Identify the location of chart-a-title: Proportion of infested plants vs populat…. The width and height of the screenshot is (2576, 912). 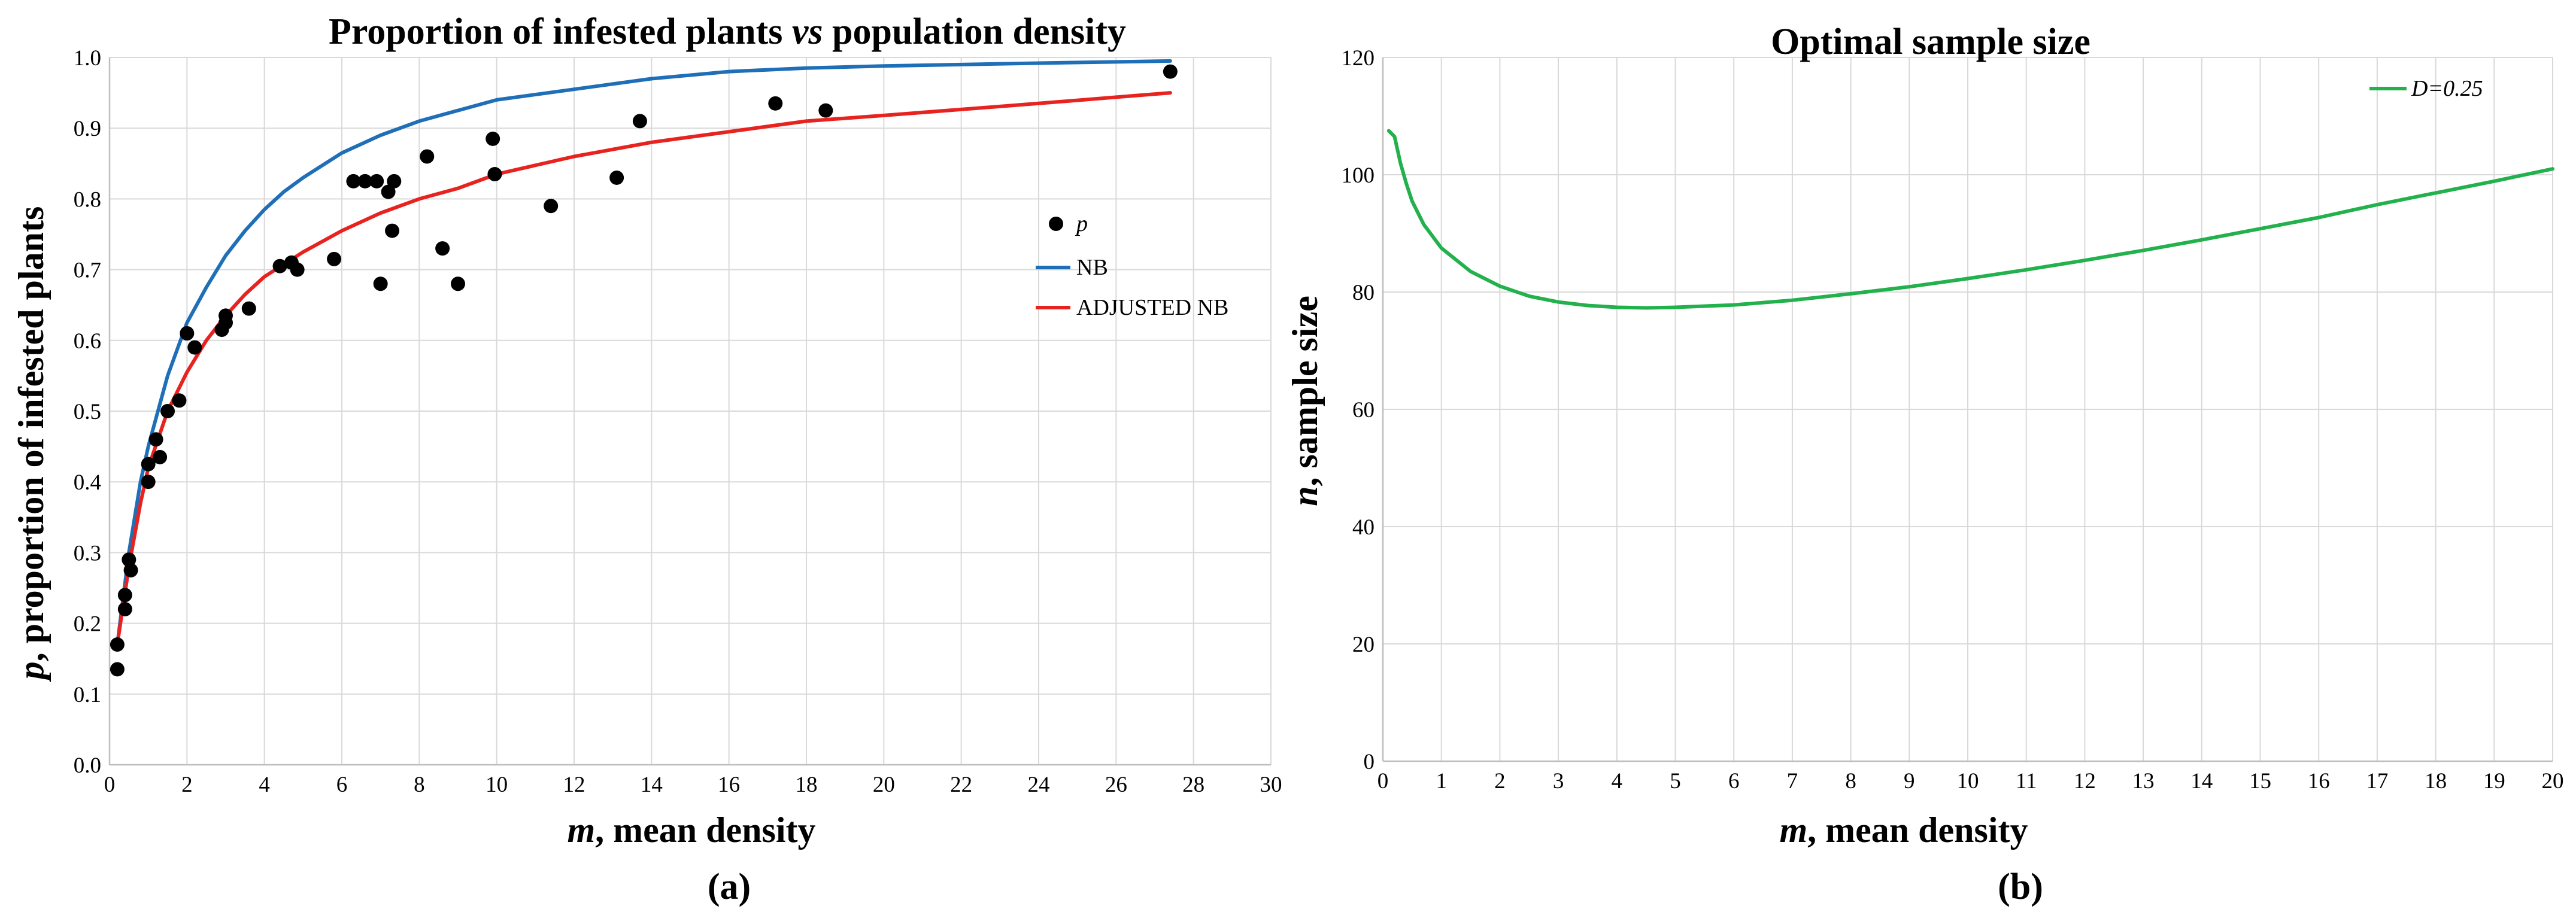
(727, 32).